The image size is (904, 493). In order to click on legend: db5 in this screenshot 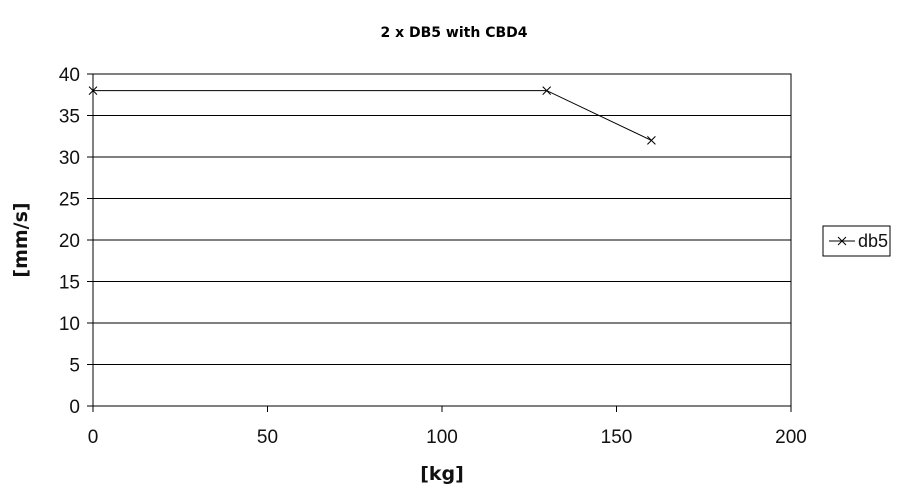, I will do `click(856, 241)`.